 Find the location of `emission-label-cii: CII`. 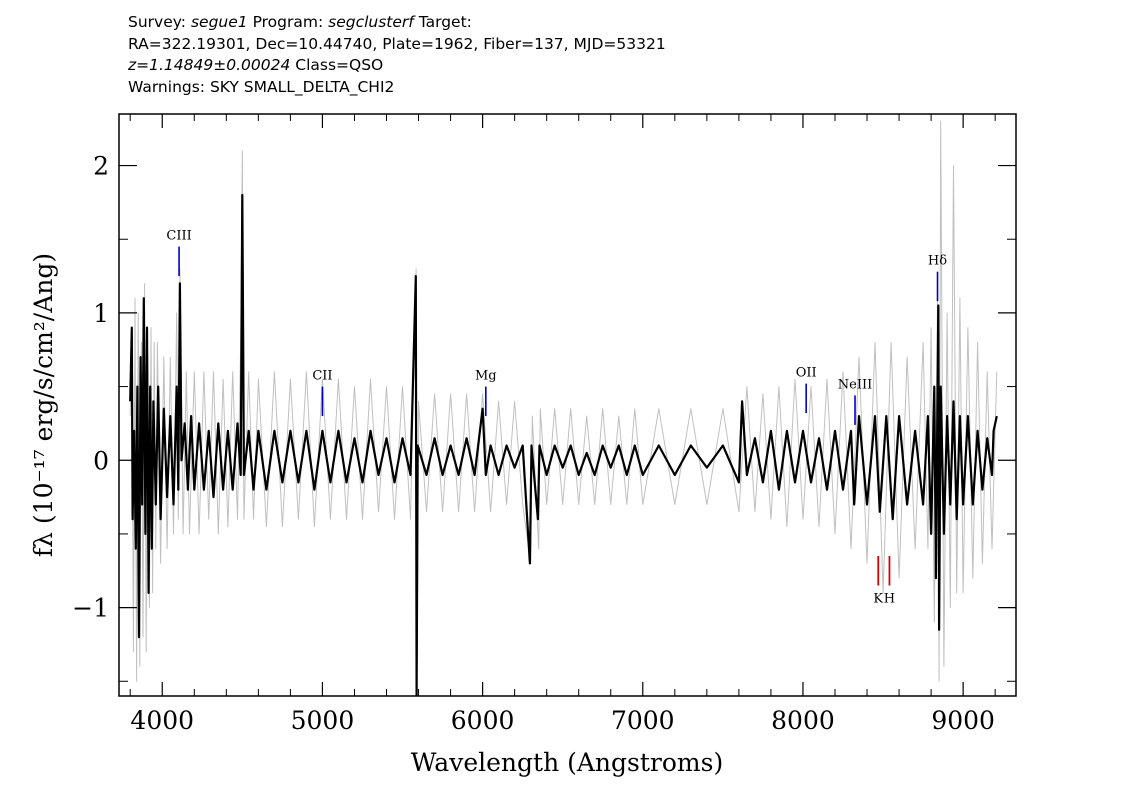

emission-label-cii: CII is located at coordinates (322, 376).